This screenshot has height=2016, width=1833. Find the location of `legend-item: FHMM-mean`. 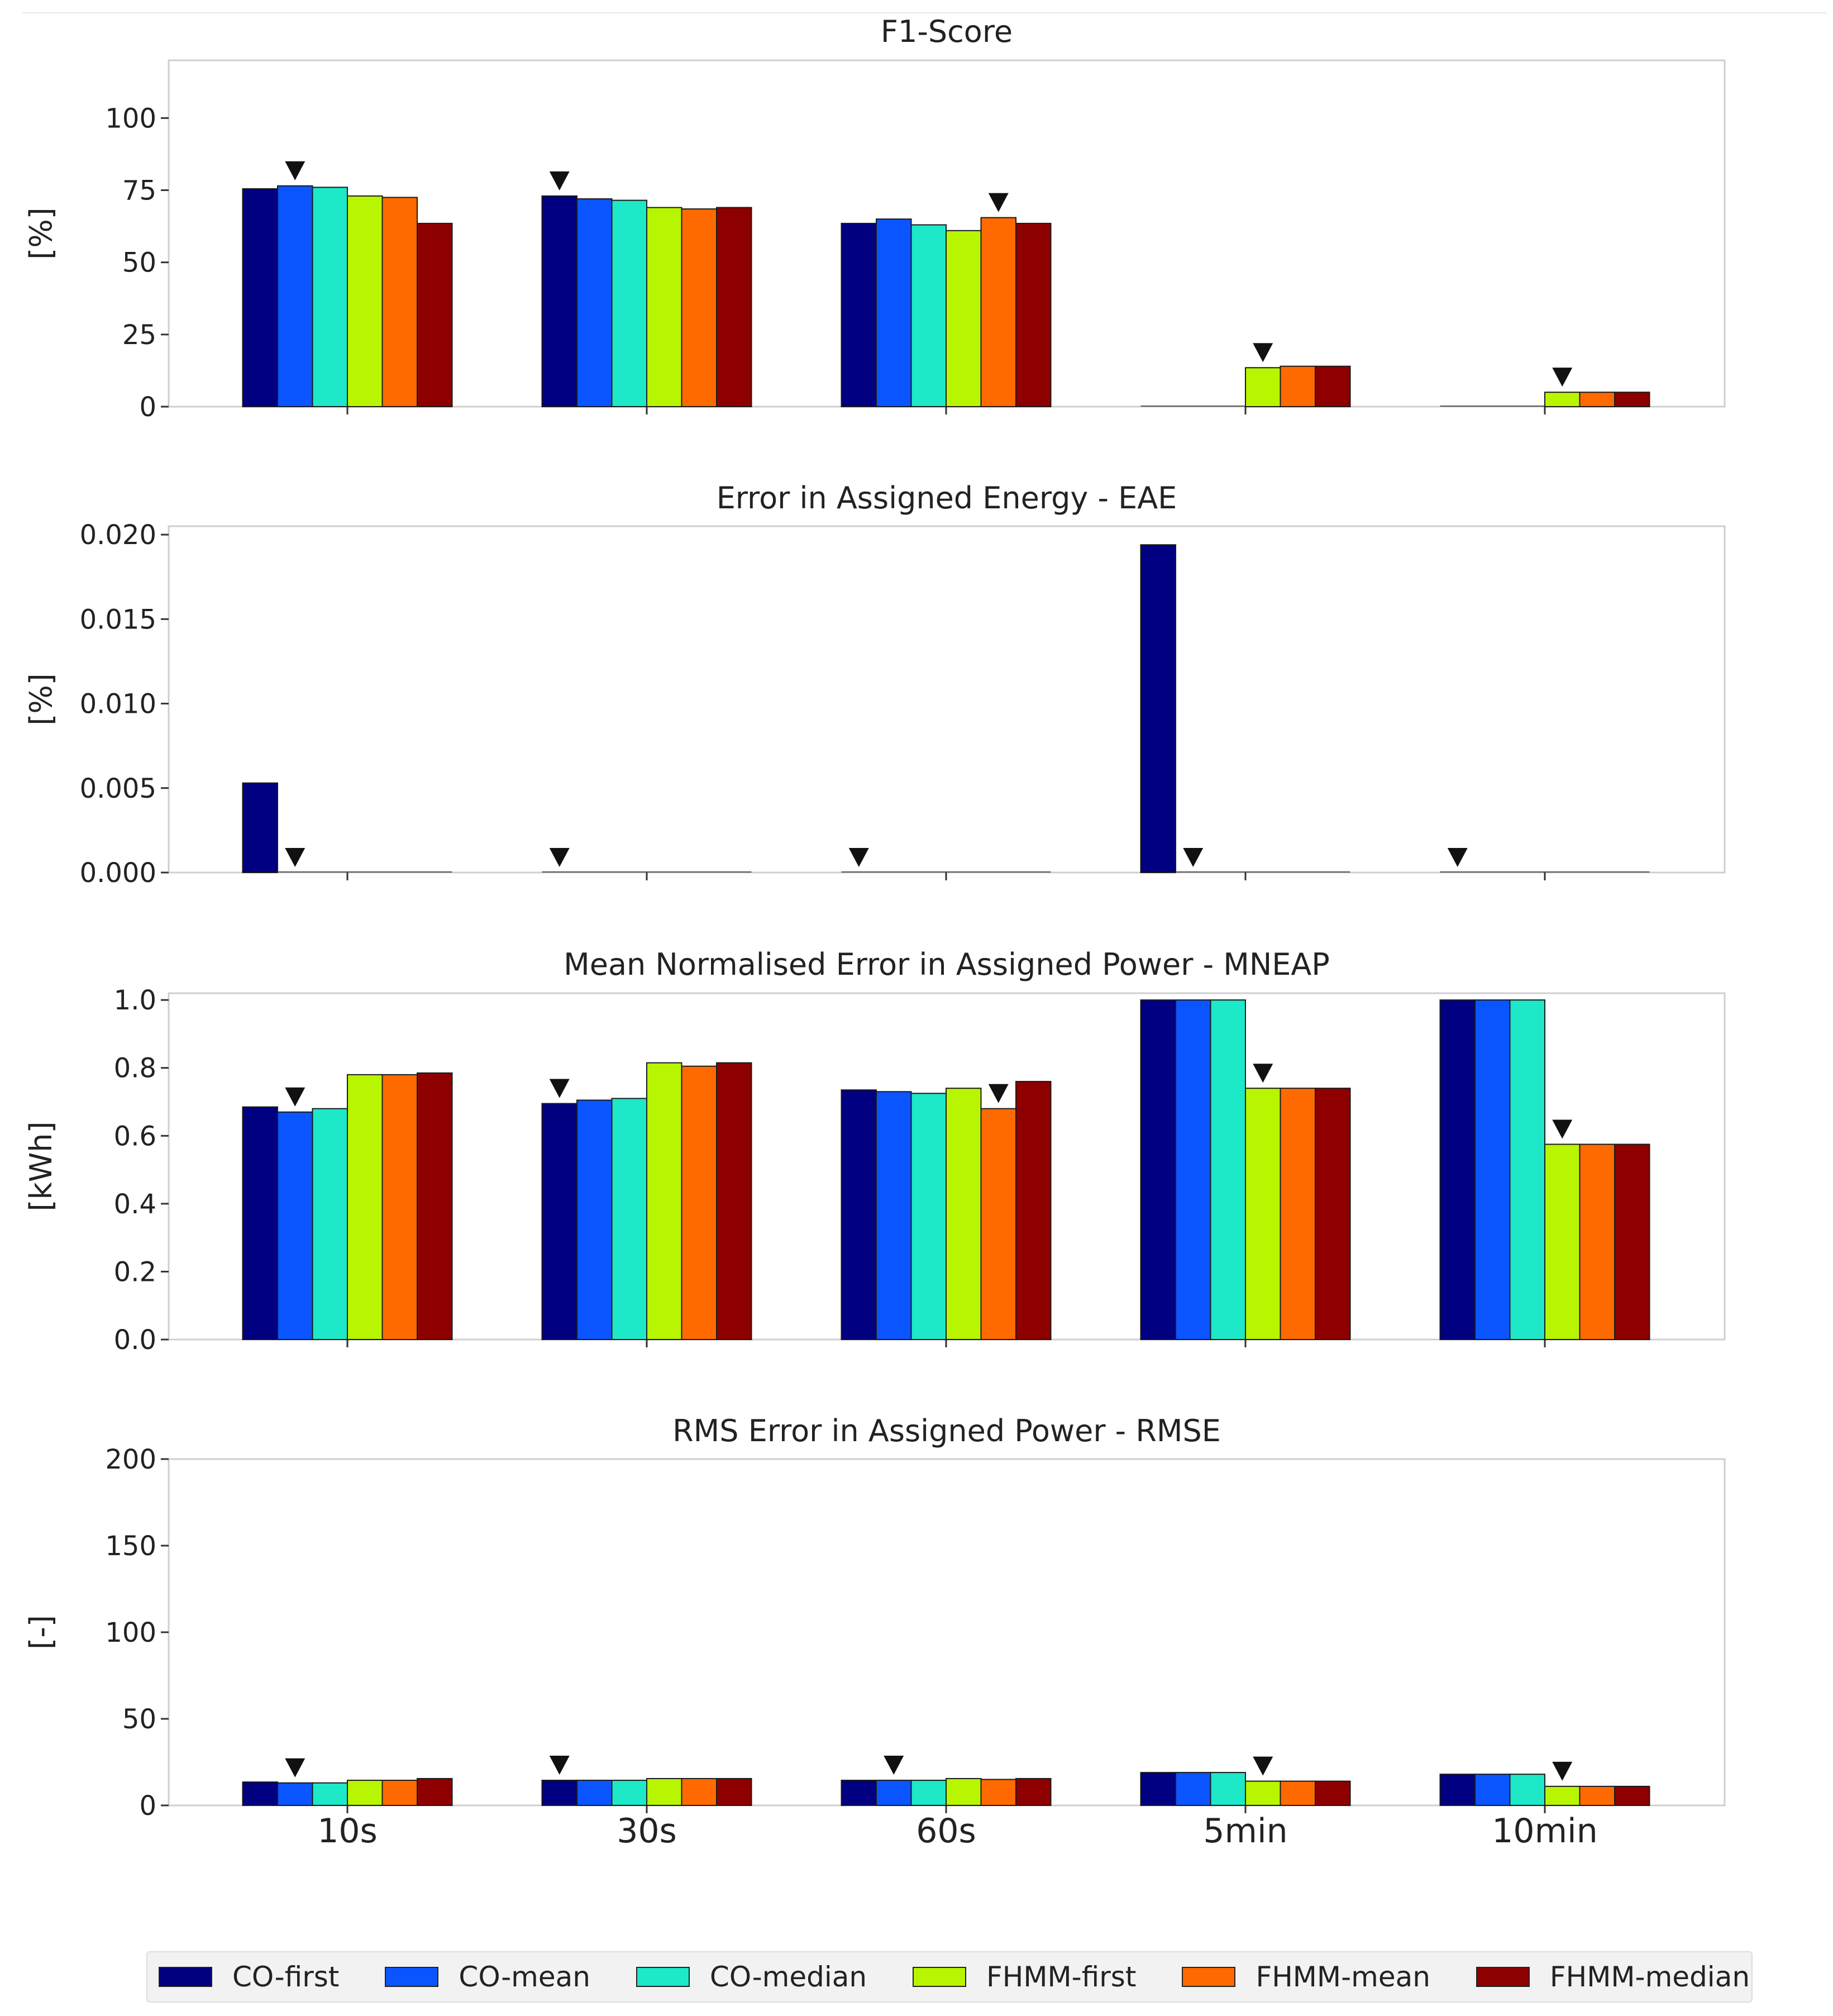

legend-item: FHMM-mean is located at coordinates (1306, 1977).